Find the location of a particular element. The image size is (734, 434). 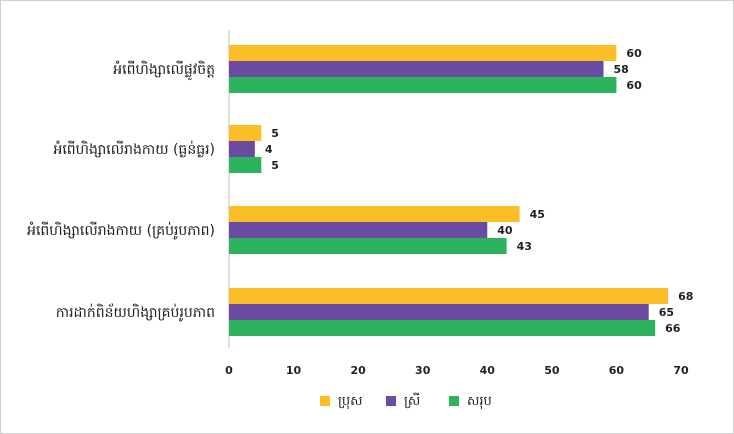

data-label-1-series-3: 60 is located at coordinates (634, 85).